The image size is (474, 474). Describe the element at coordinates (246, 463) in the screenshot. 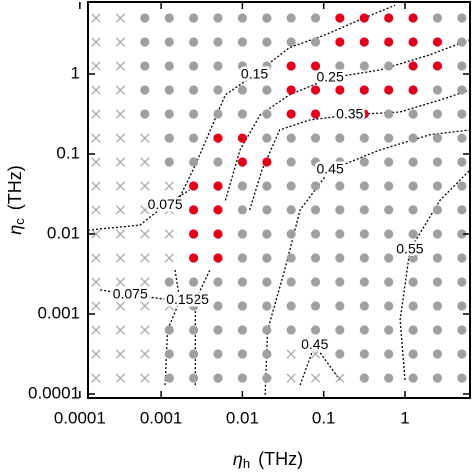

I see `x-axis-label-subscript: h` at that location.